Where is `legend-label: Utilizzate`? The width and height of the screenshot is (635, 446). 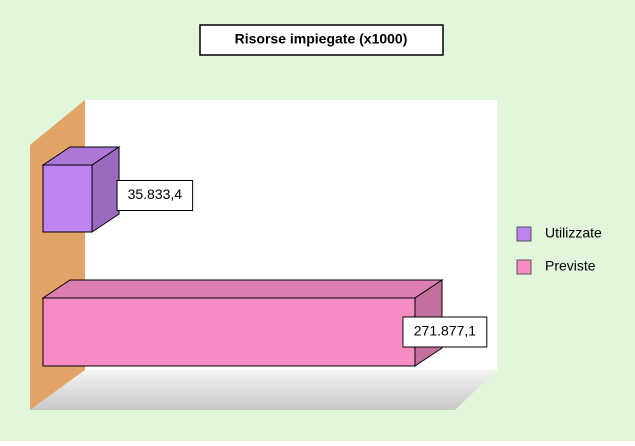 legend-label: Utilizzate is located at coordinates (573, 233).